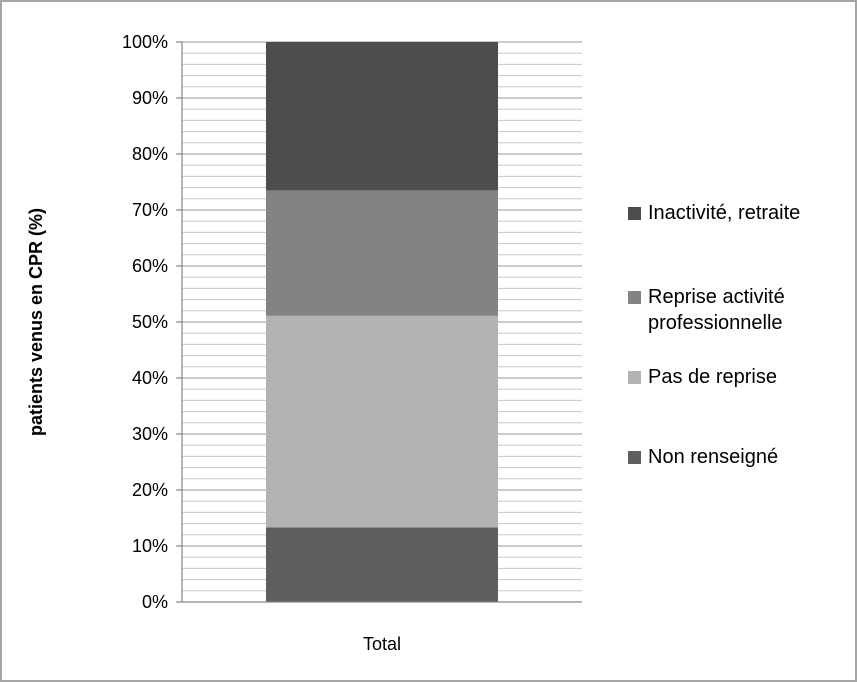 Image resolution: width=857 pixels, height=682 pixels. I want to click on y-tick-label: 70%, so click(150, 210).